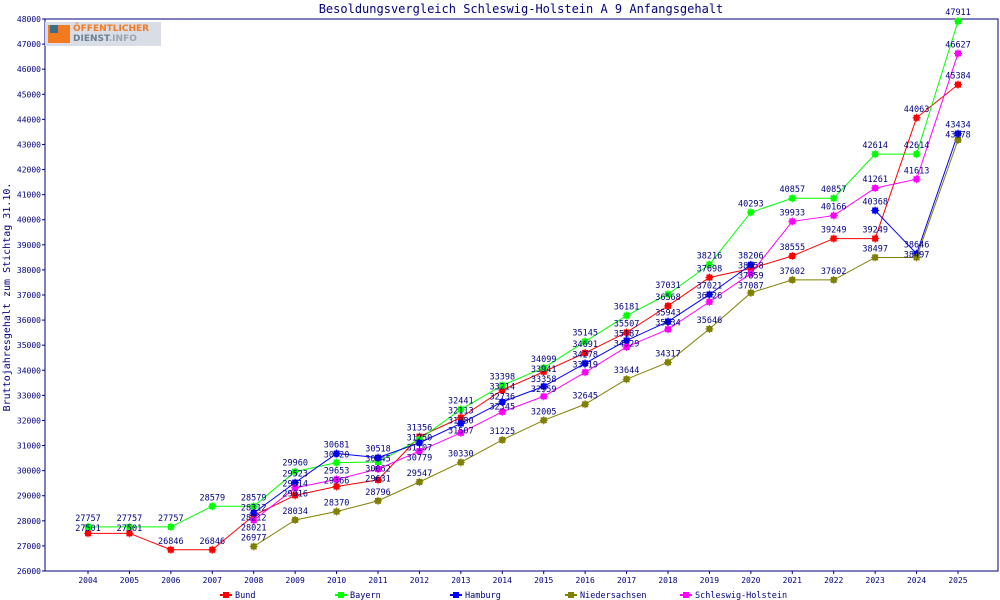  Describe the element at coordinates (254, 538) in the screenshot. I see `data-label-niedersachsen: 26977` at that location.